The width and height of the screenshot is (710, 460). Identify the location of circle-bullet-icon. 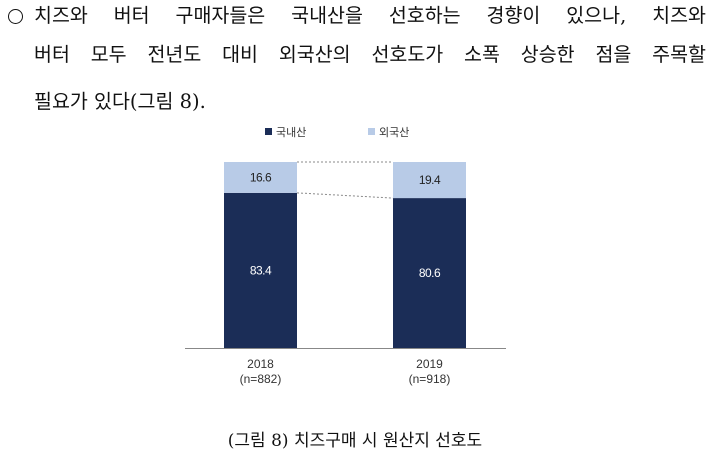
(15, 16).